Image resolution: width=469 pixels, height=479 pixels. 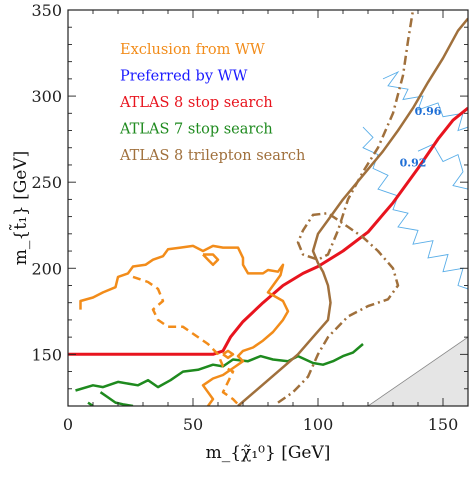 I want to click on y-tick-label: 150, so click(x=46, y=354).